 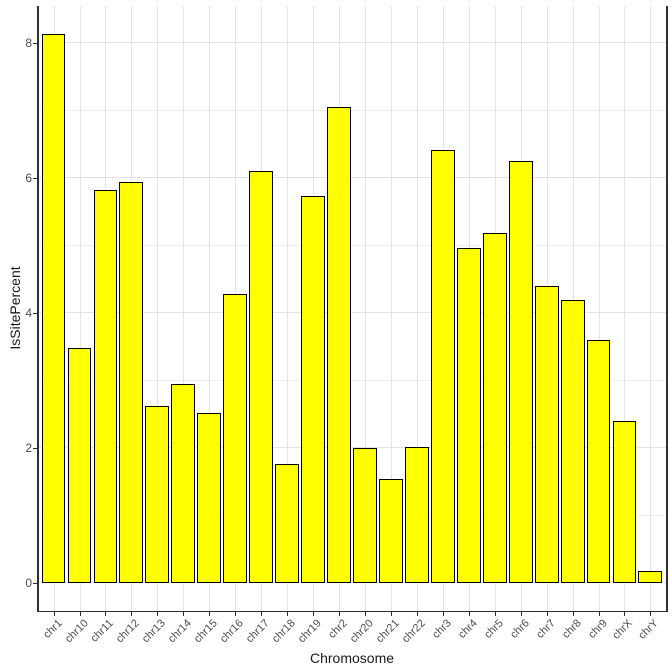 What do you see at coordinates (387, 631) in the screenshot?
I see `x-tick-label-chr21: chr21` at bounding box center [387, 631].